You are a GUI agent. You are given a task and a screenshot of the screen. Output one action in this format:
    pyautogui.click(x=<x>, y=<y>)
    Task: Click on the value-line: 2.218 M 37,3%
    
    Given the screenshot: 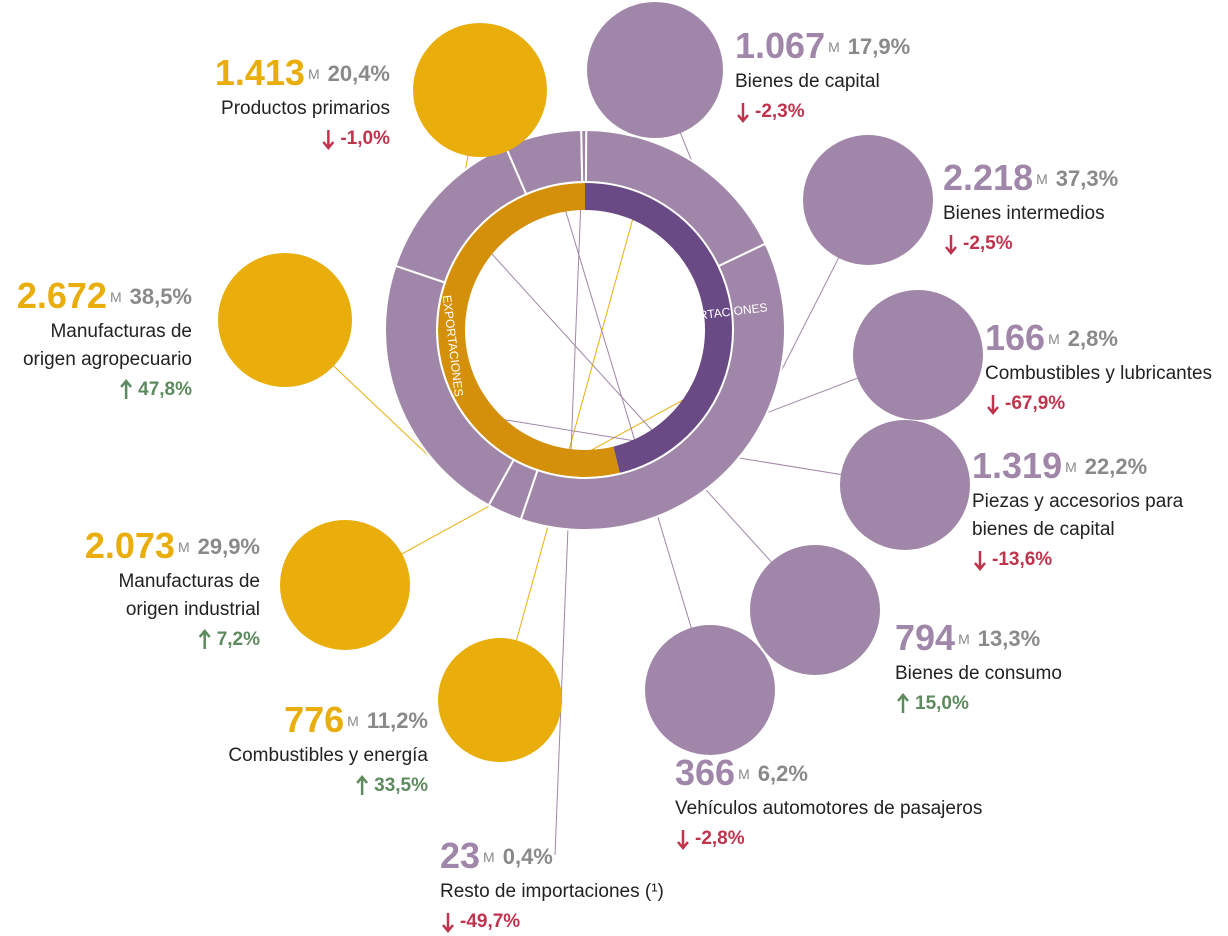 What is the action you would take?
    pyautogui.click(x=1030, y=177)
    